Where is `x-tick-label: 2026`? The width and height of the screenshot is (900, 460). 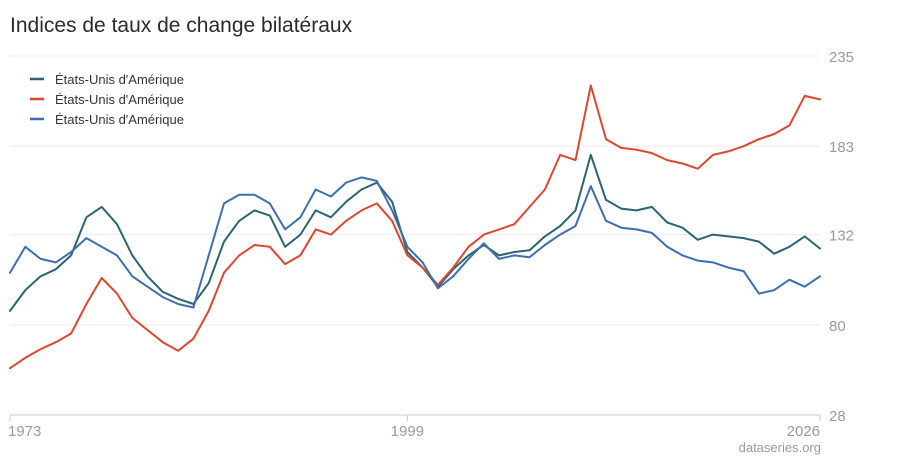 x-tick-label: 2026 is located at coordinates (803, 431).